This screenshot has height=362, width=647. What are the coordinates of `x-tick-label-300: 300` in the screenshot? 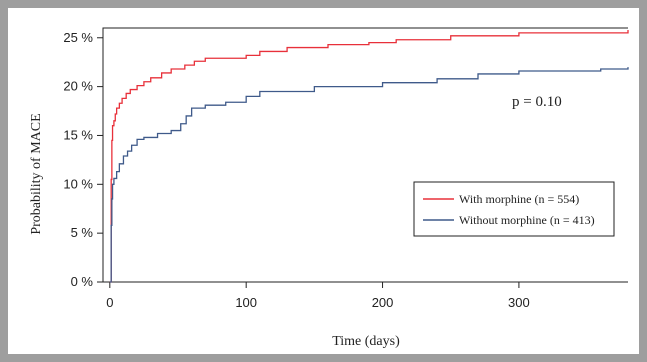 It's located at (519, 302).